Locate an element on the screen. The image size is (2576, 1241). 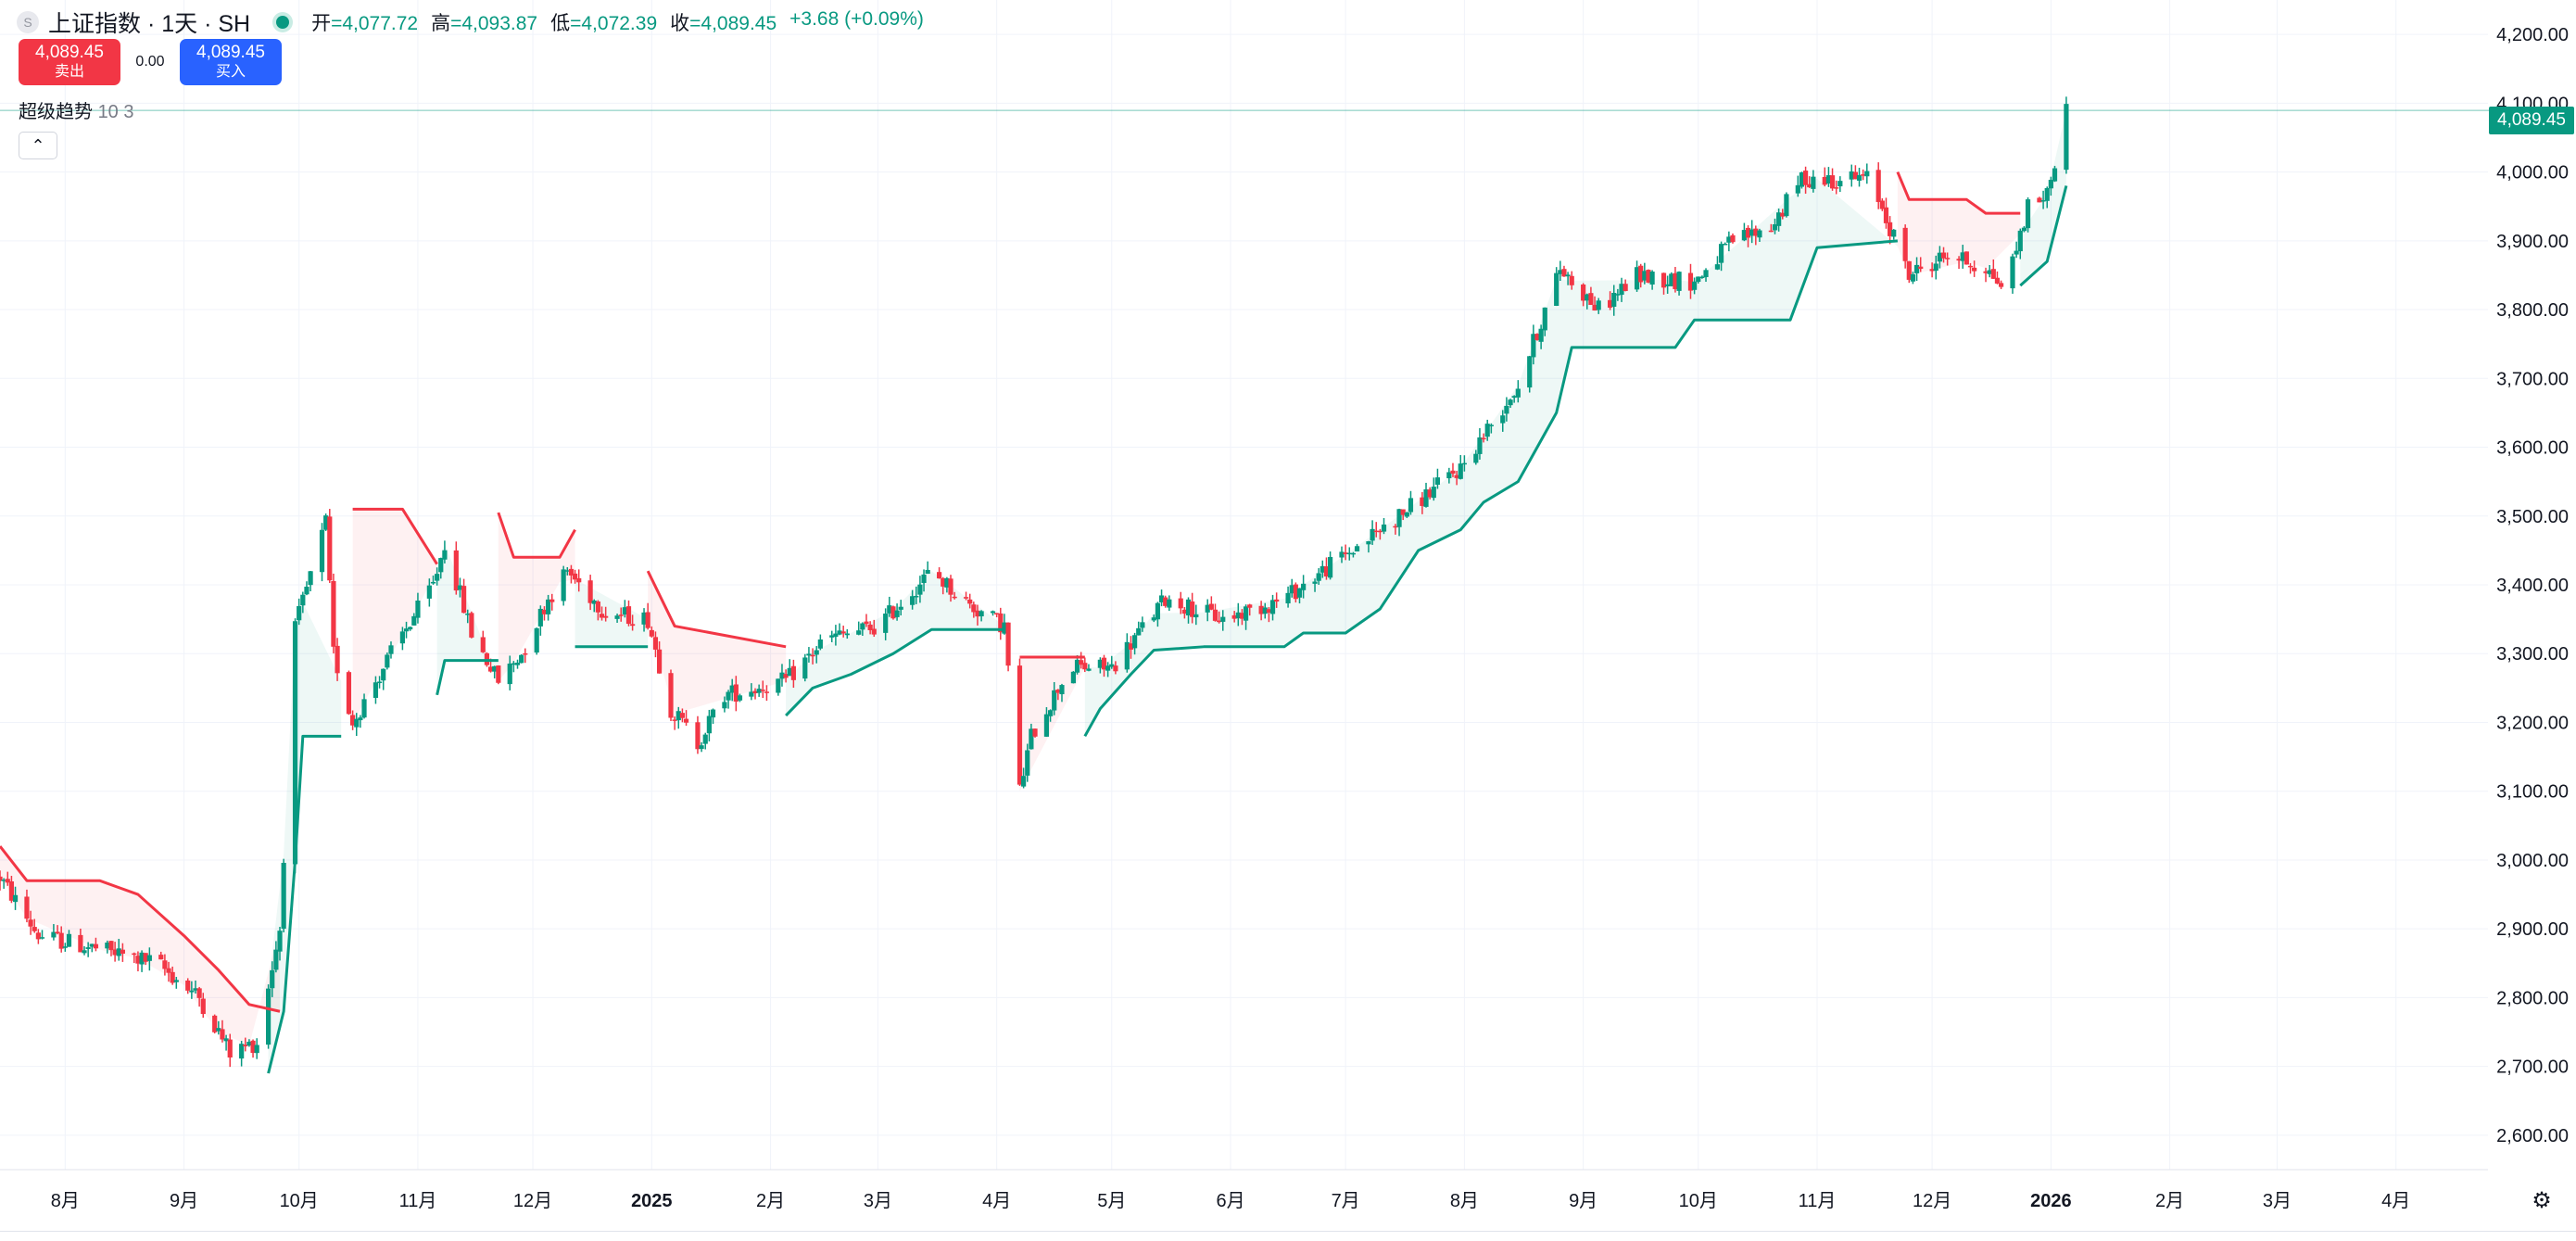
x-tick-label: 11月 is located at coordinates (1818, 1201).